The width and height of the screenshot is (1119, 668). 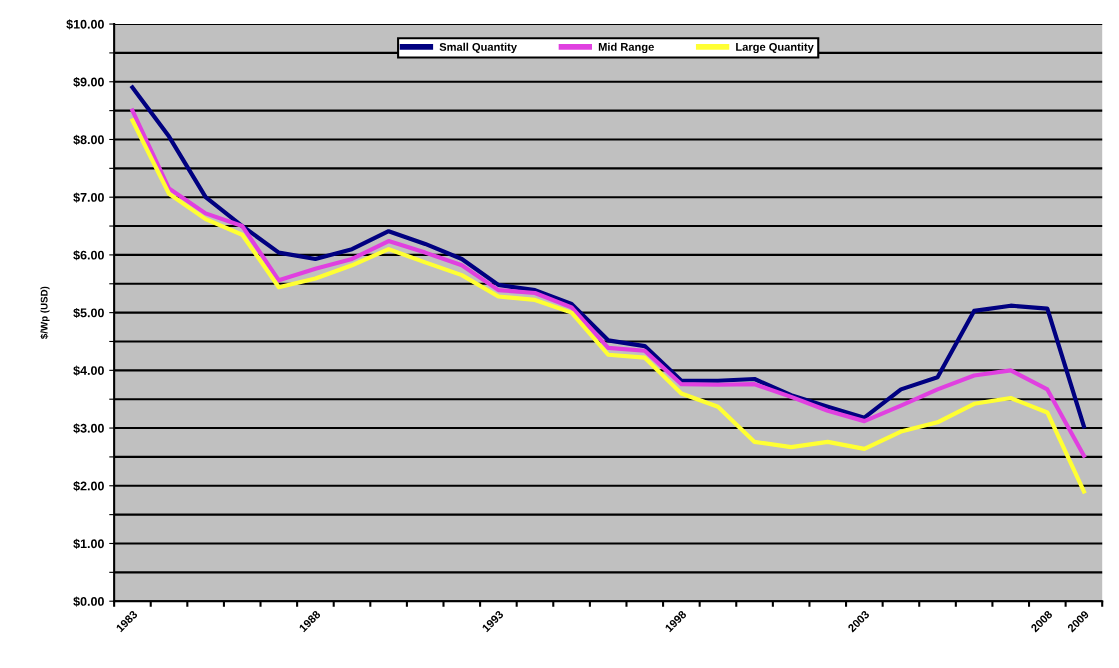 What do you see at coordinates (88, 601) in the screenshot?
I see `y-tick-label: $0.00` at bounding box center [88, 601].